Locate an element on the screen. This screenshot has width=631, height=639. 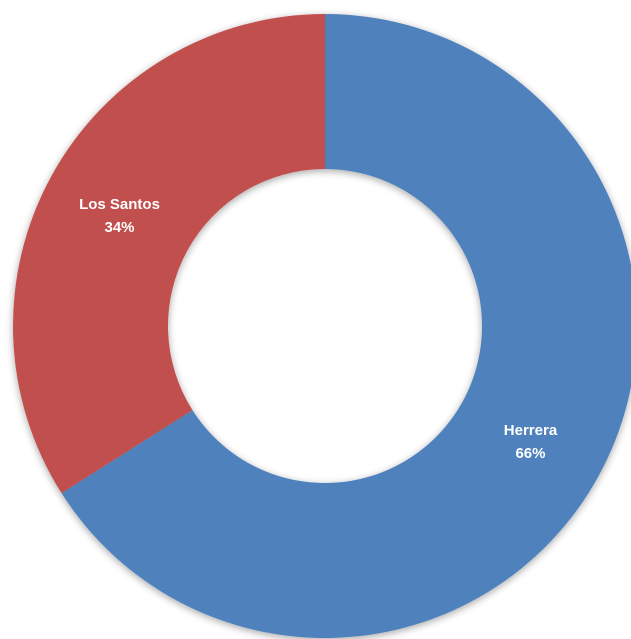
slice-label-herrera: Herrera 66% is located at coordinates (531, 442).